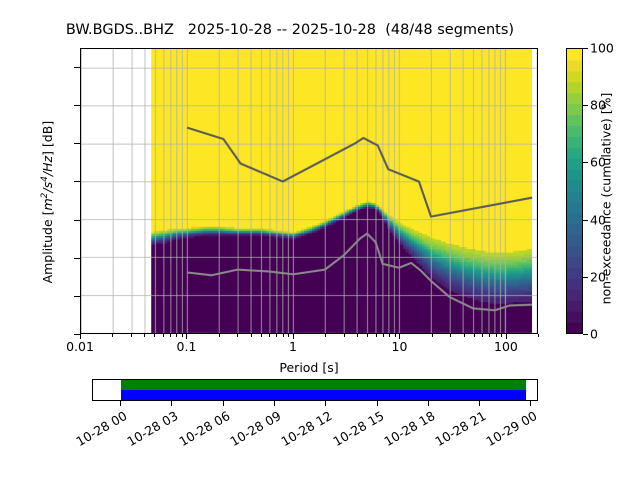 The height and width of the screenshot is (480, 640). Describe the element at coordinates (598, 162) in the screenshot. I see `colorbar-tick-label: 60` at that location.